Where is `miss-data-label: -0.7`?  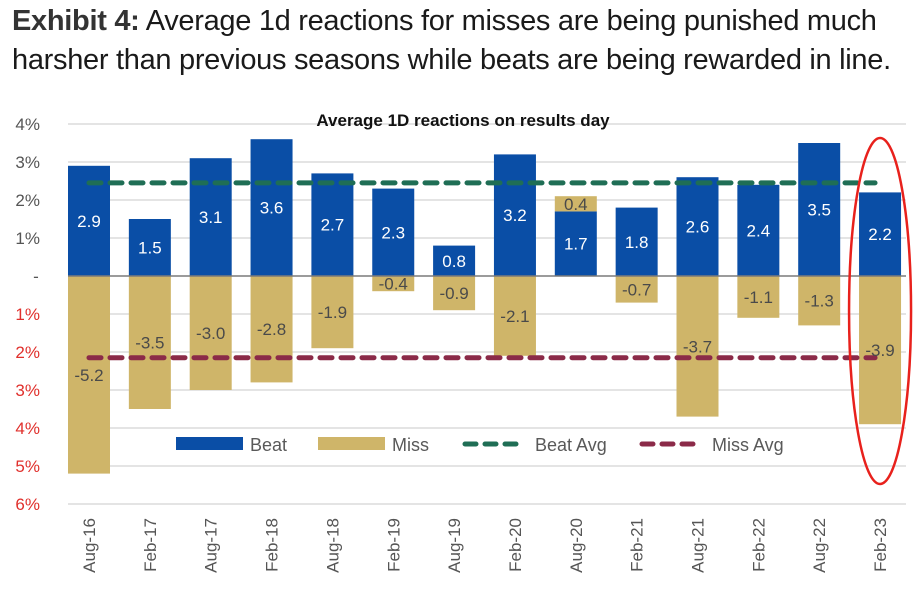 miss-data-label: -0.7 is located at coordinates (636, 289).